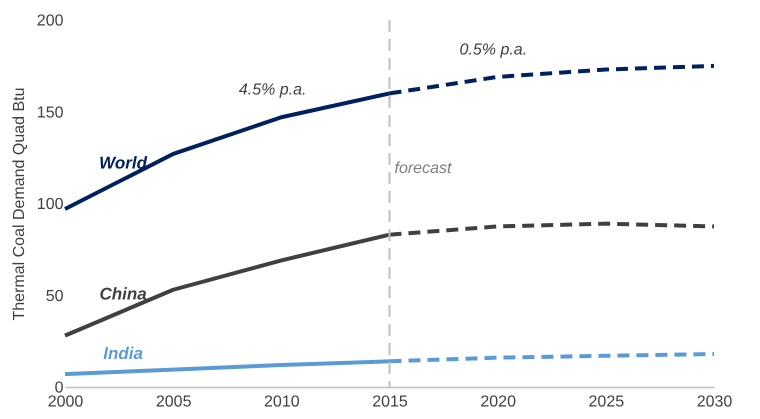  I want to click on series-label: China, so click(123, 294).